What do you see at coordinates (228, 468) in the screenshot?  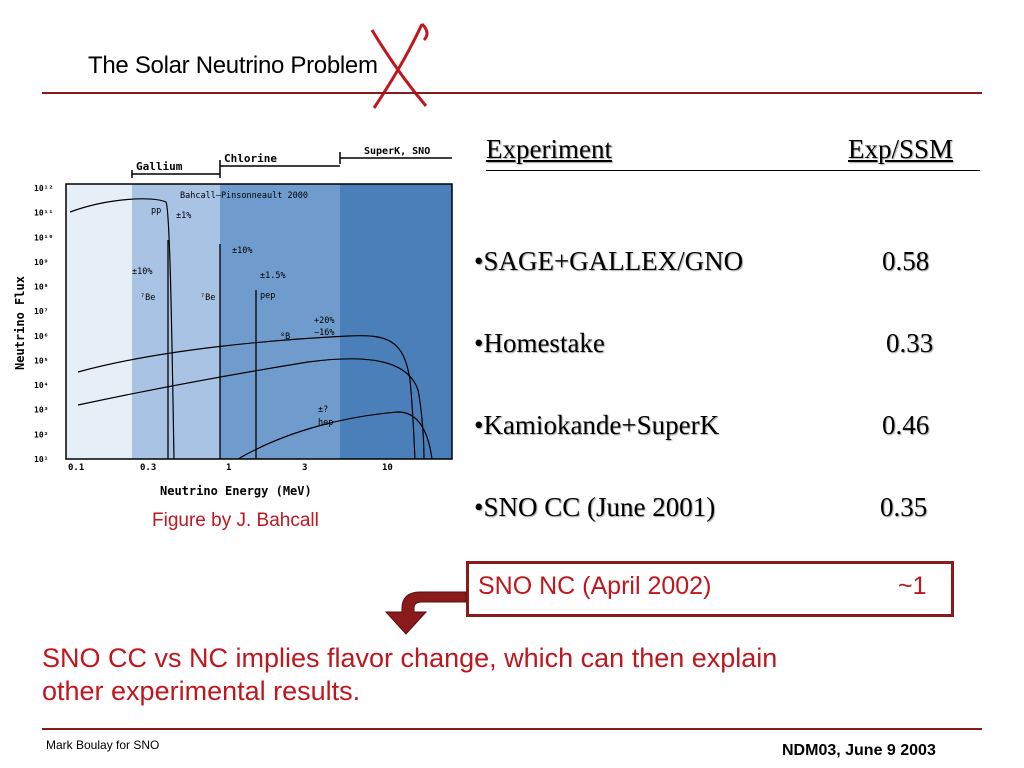 I see `figure-xtick: 1` at bounding box center [228, 468].